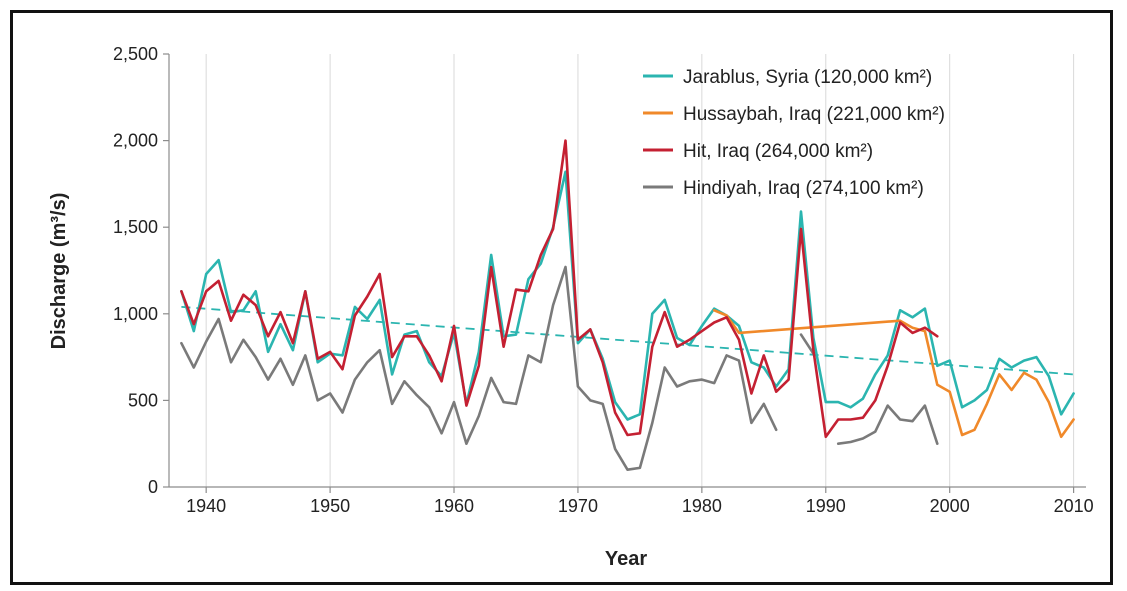 The image size is (1127, 591). What do you see at coordinates (153, 487) in the screenshot?
I see `y-tick-label: 0` at bounding box center [153, 487].